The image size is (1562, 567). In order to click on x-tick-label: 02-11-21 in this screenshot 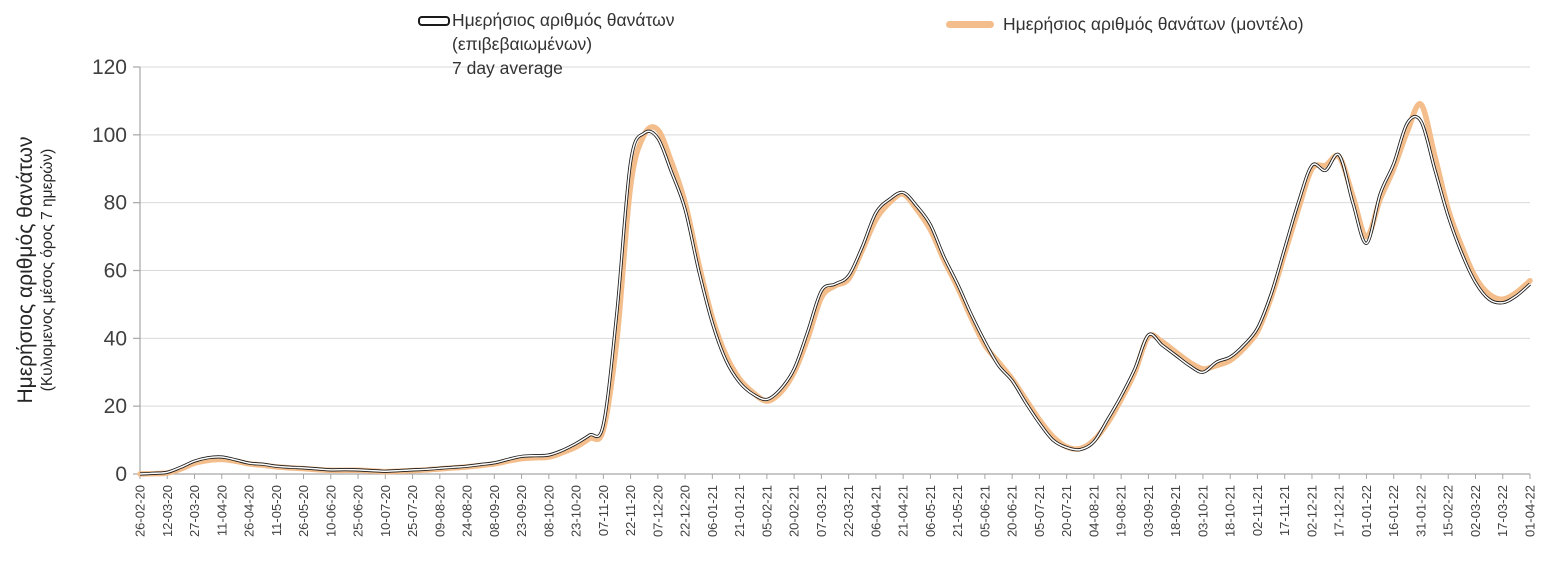, I will do `click(1257, 510)`.